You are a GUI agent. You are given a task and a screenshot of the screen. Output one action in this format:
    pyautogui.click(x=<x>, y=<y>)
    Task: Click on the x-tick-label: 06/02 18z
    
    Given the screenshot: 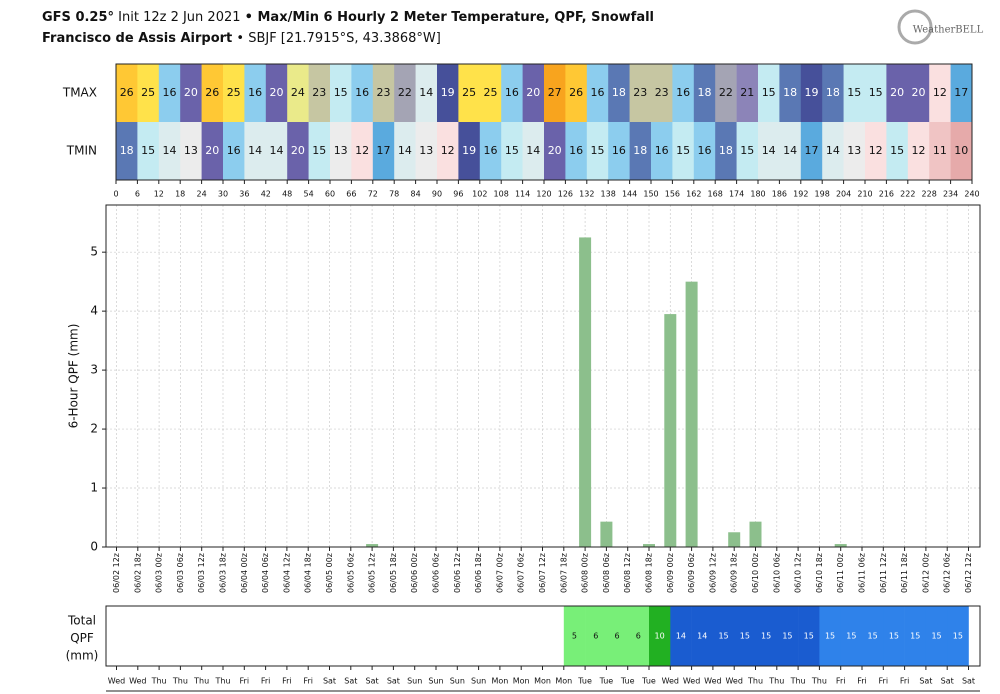 What is the action you would take?
    pyautogui.click(x=137, y=573)
    